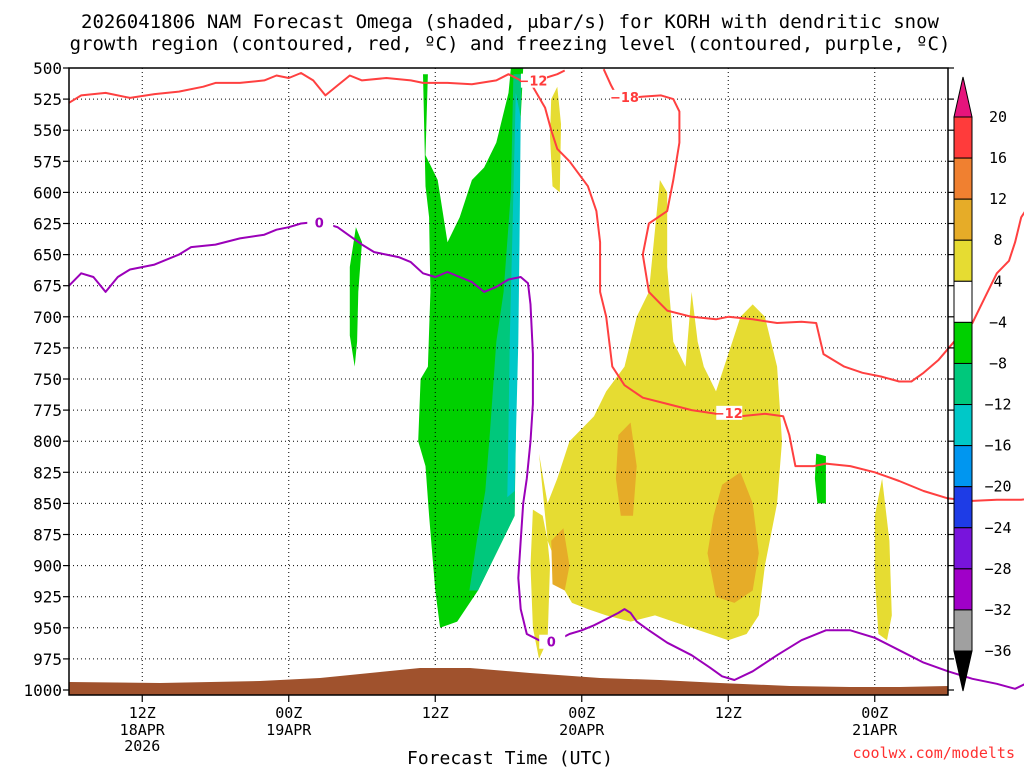 The width and height of the screenshot is (1024, 768). I want to click on omega-region-cyan-core, so click(514, 295).